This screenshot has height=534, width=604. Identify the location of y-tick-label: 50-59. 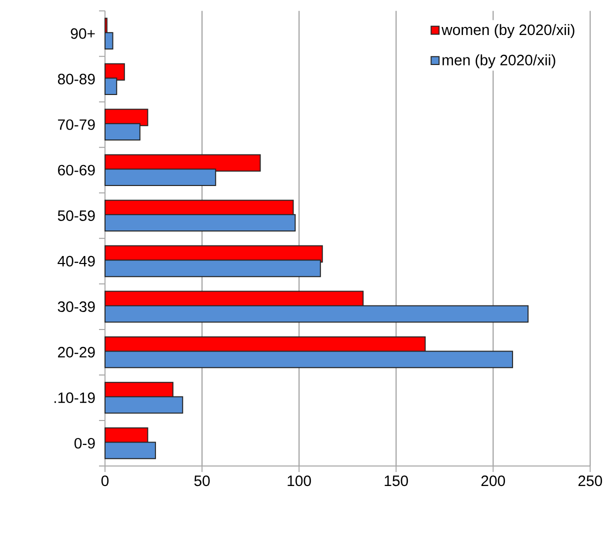
(76, 215).